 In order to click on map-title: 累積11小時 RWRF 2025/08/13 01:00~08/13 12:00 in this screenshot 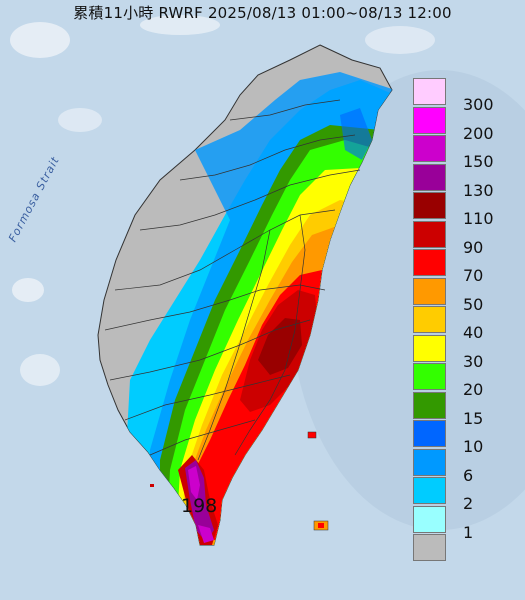, I will do `click(262, 13)`.